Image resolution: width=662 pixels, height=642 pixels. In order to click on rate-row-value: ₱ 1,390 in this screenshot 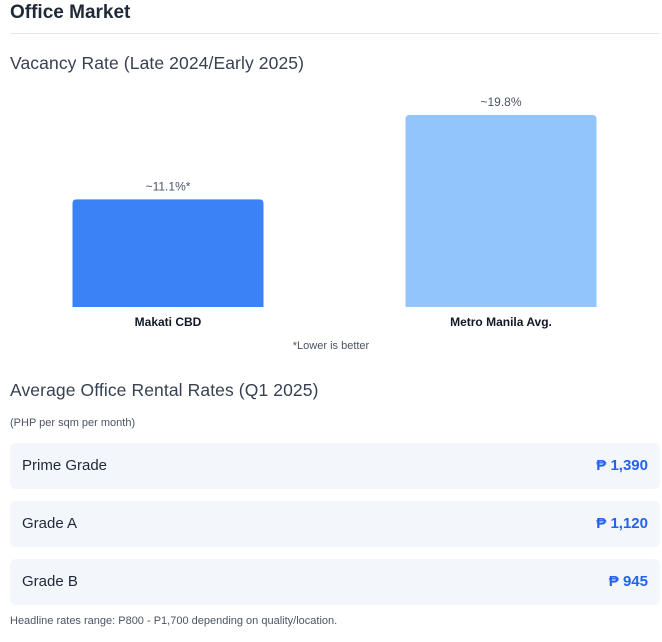, I will do `click(622, 465)`.